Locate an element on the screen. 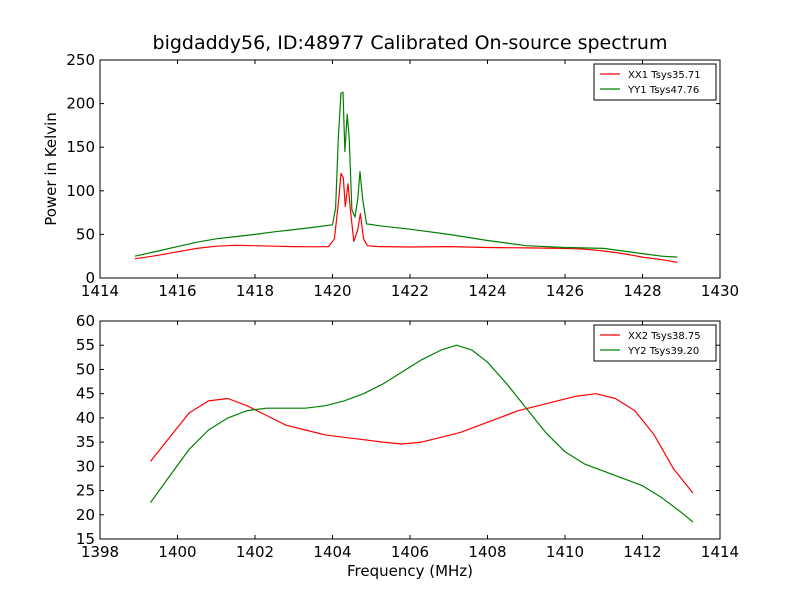 This screenshot has width=800, height=600. x-tick-label: 1404 is located at coordinates (332, 552).